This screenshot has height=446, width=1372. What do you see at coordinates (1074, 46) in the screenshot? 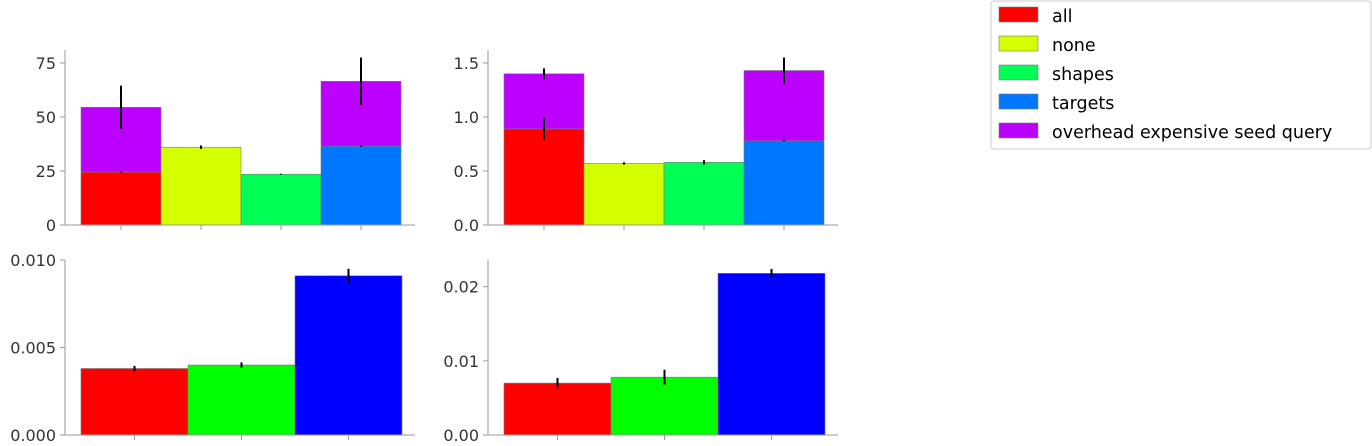
I see `legend-label: none` at bounding box center [1074, 46].